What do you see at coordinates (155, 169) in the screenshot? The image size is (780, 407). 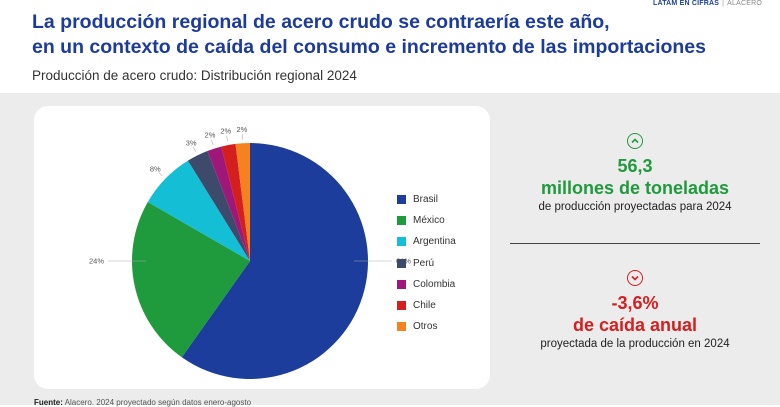 I see `slice-label-argentina: 8%` at bounding box center [155, 169].